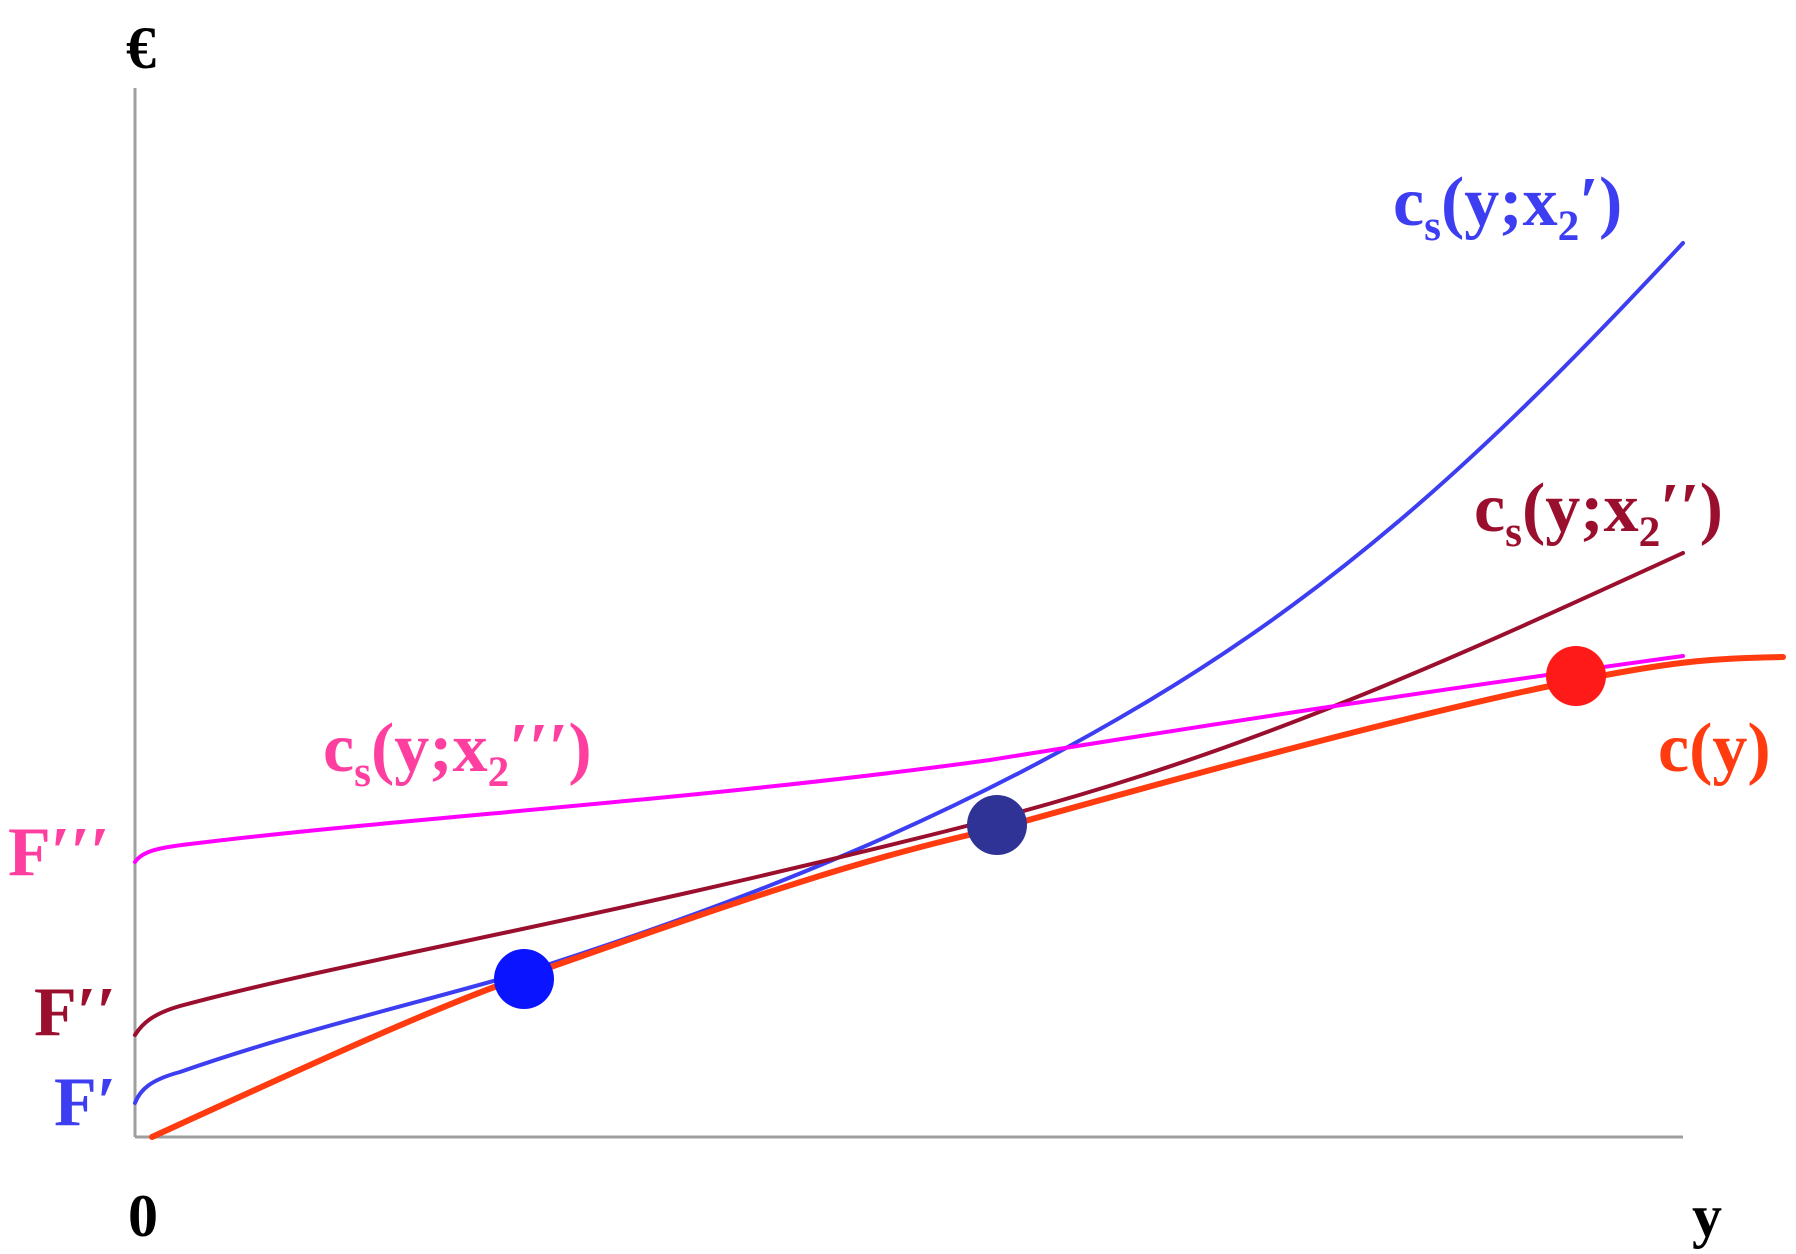 The image size is (1796, 1254). I want to click on c-of-y-label: c(y), so click(1714, 748).